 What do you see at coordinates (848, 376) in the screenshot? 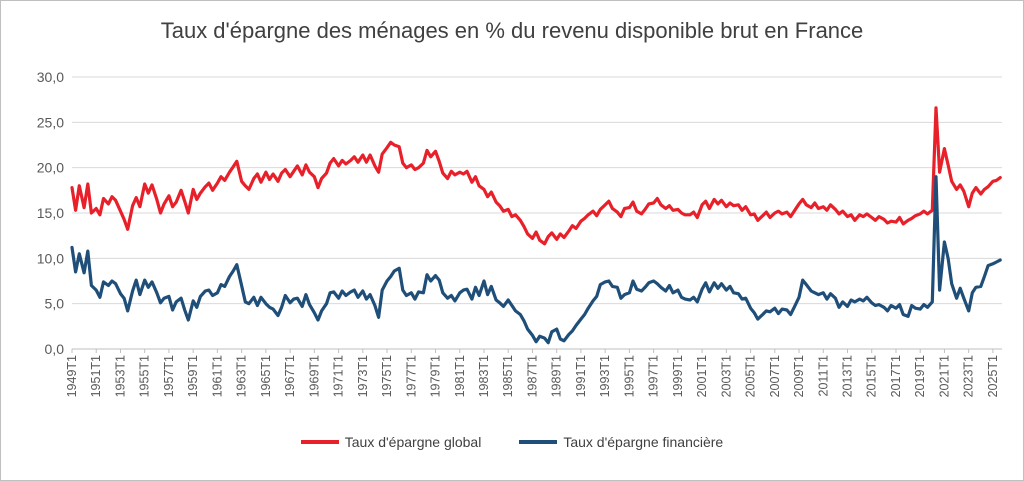
I see `x-tick-label: 2013T1` at bounding box center [848, 376].